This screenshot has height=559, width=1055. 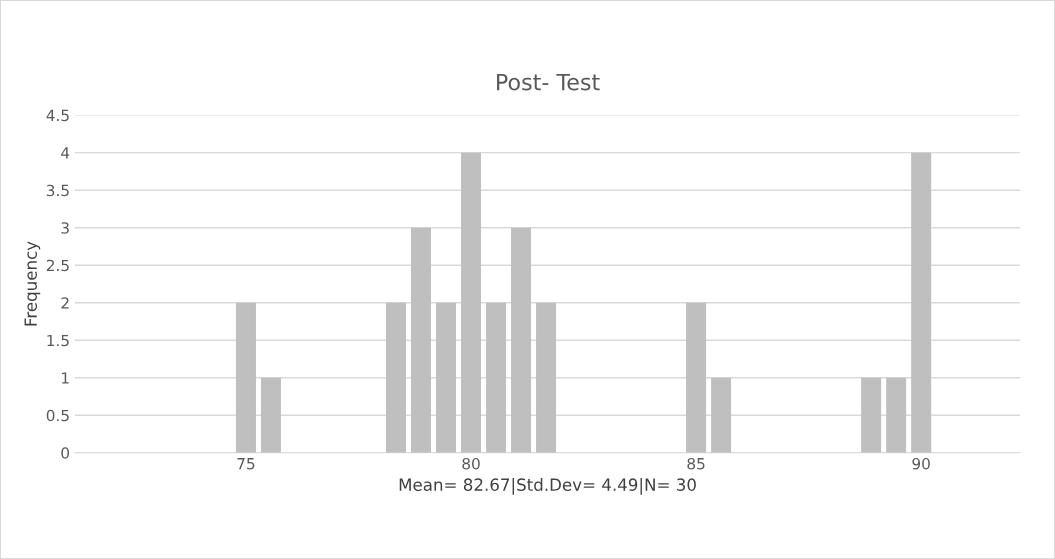 What do you see at coordinates (65, 228) in the screenshot?
I see `y-tick-label: 3` at bounding box center [65, 228].